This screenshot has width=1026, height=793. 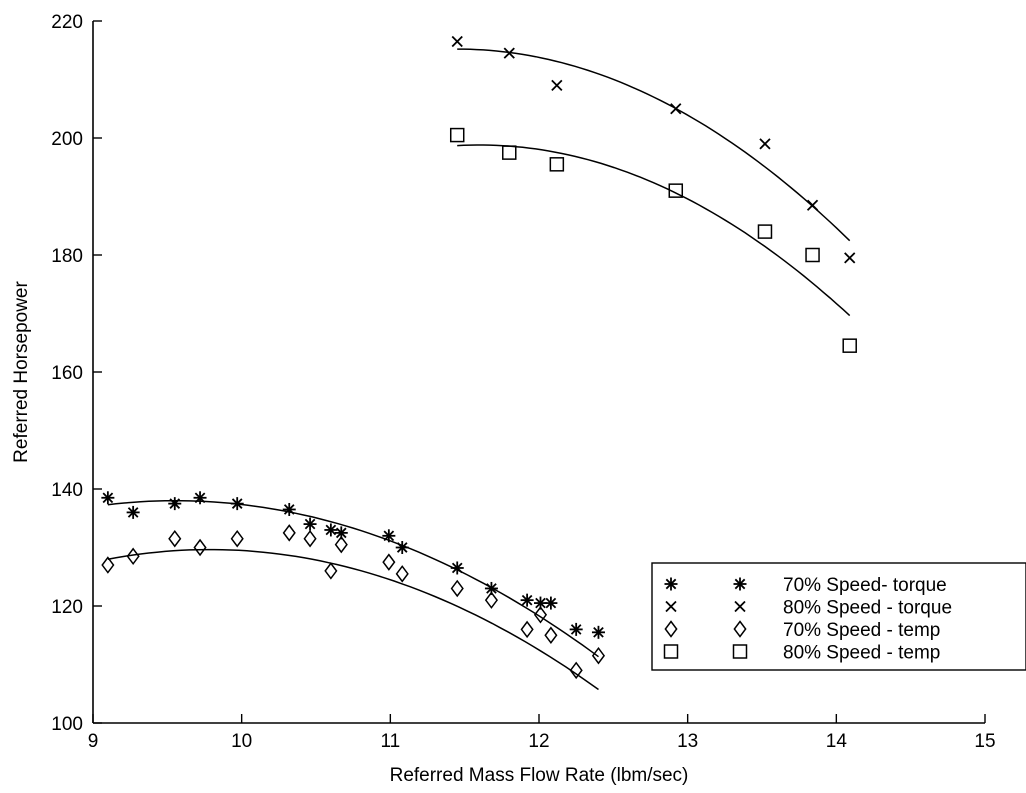 I want to click on legend-entry: 80% Speed - torque, so click(x=808, y=608).